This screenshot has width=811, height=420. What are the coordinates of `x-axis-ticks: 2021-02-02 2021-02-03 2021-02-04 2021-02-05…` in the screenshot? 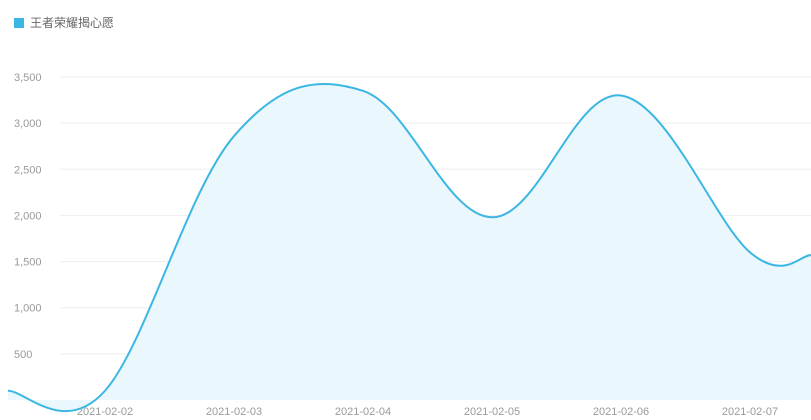 It's located at (427, 412).